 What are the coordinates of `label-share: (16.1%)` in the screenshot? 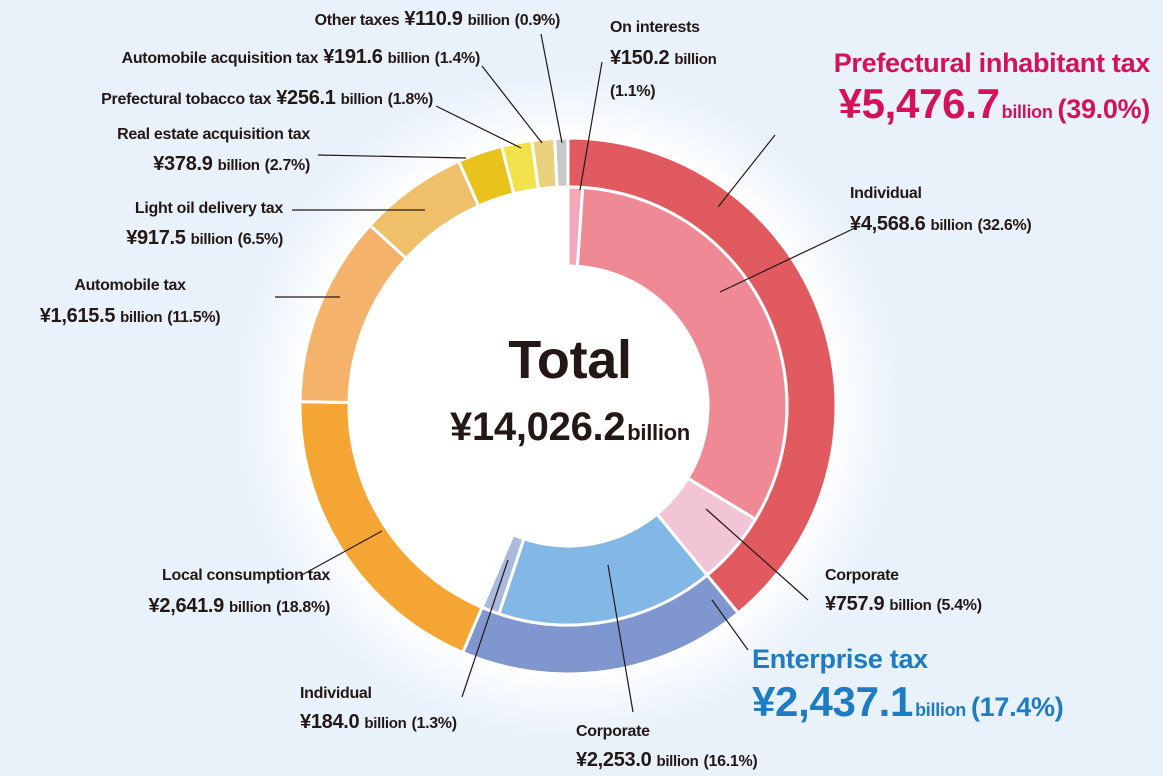 It's located at (731, 761).